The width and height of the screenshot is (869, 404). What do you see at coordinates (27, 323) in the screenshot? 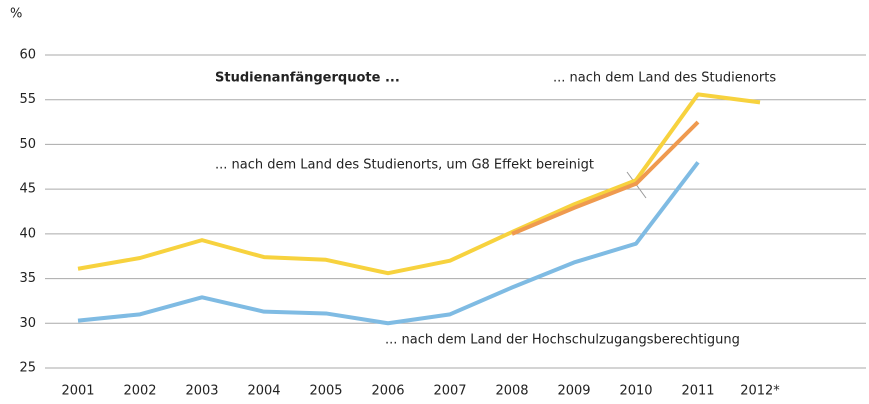
I see `y-tick-label: 30` at bounding box center [27, 323].